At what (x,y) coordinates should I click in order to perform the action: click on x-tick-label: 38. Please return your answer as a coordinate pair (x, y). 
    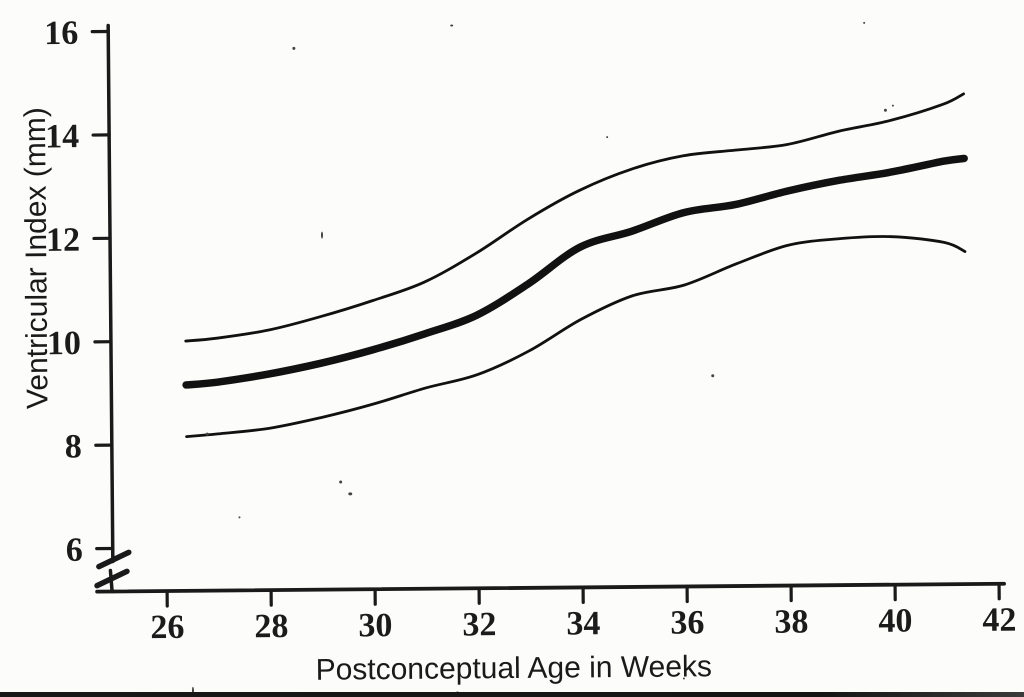
    Looking at the image, I should click on (791, 621).